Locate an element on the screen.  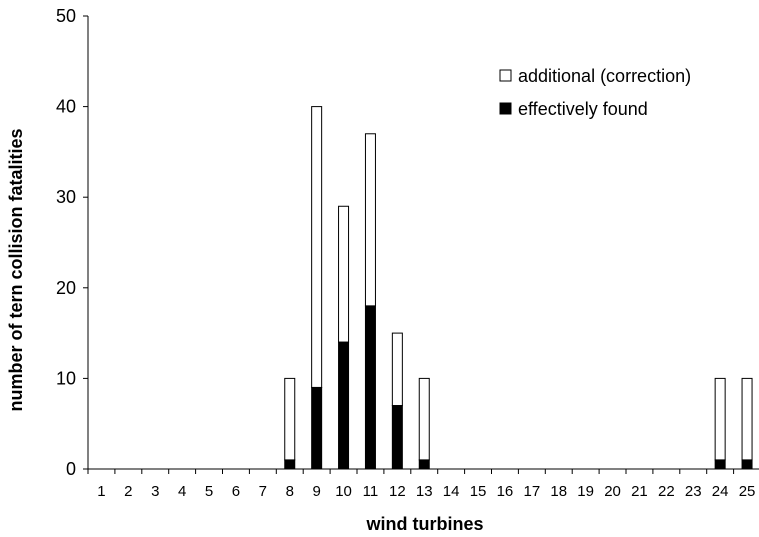
x-tick-label: 3 is located at coordinates (155, 491).